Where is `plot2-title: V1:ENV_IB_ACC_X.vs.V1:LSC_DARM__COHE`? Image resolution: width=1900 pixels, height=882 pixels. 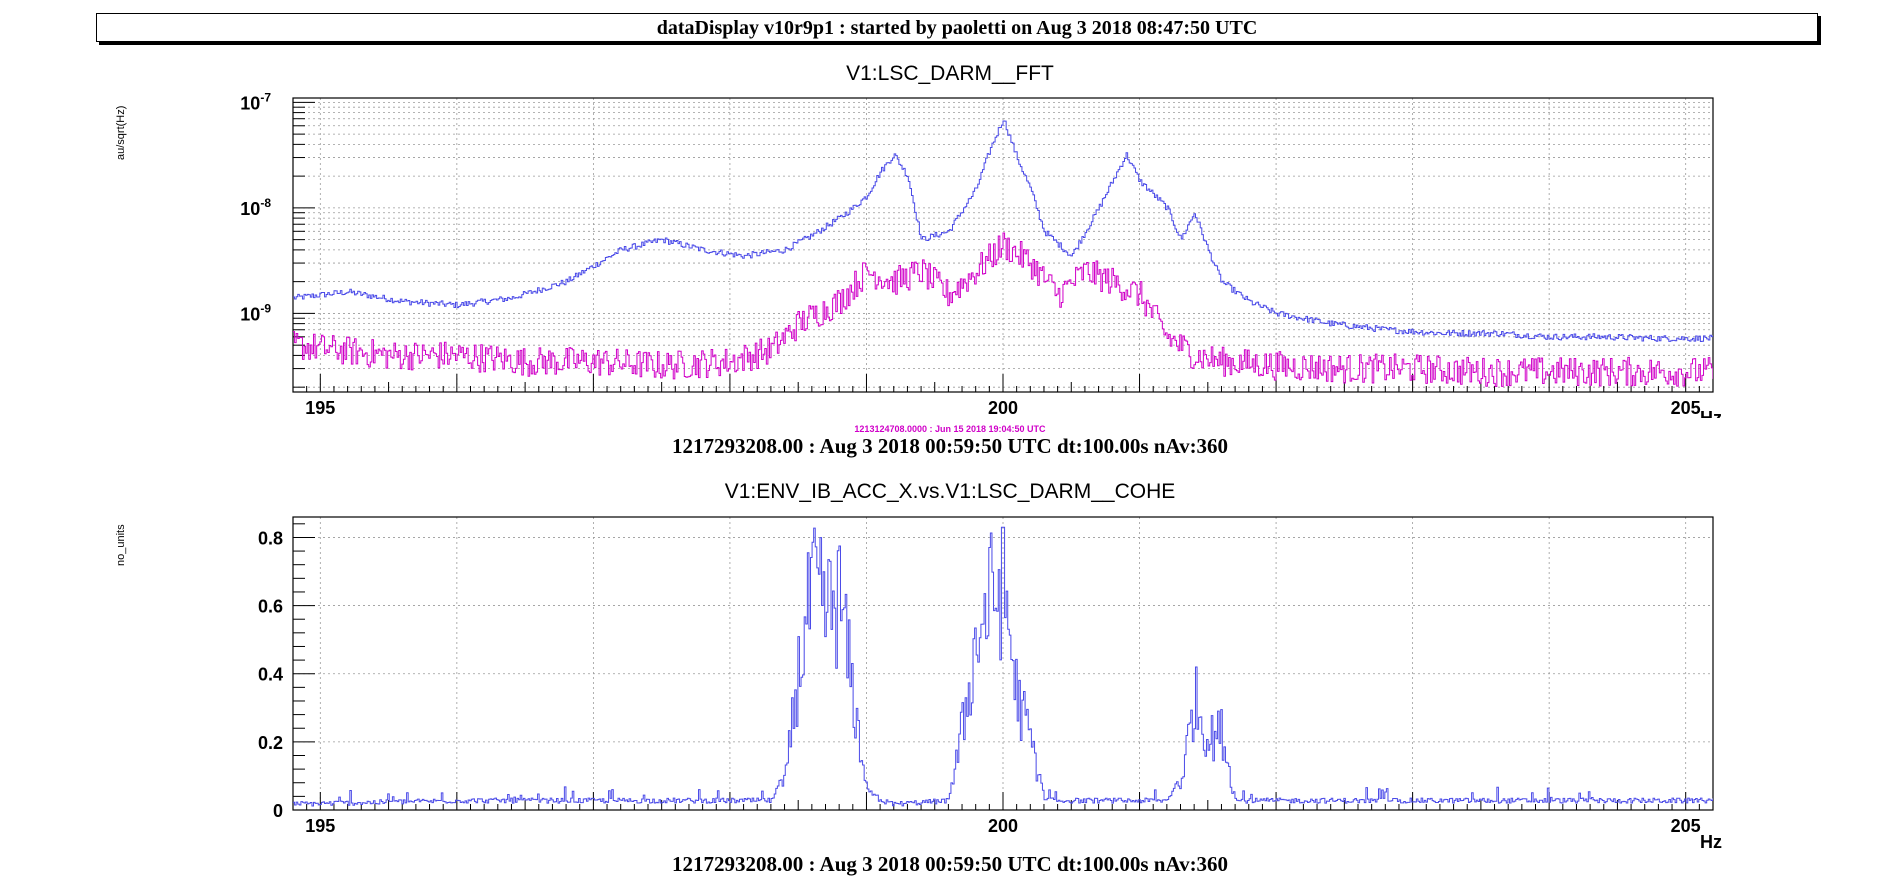 plot2-title: V1:ENV_IB_ACC_X.vs.V1:LSC_DARM__COHE is located at coordinates (950, 491).